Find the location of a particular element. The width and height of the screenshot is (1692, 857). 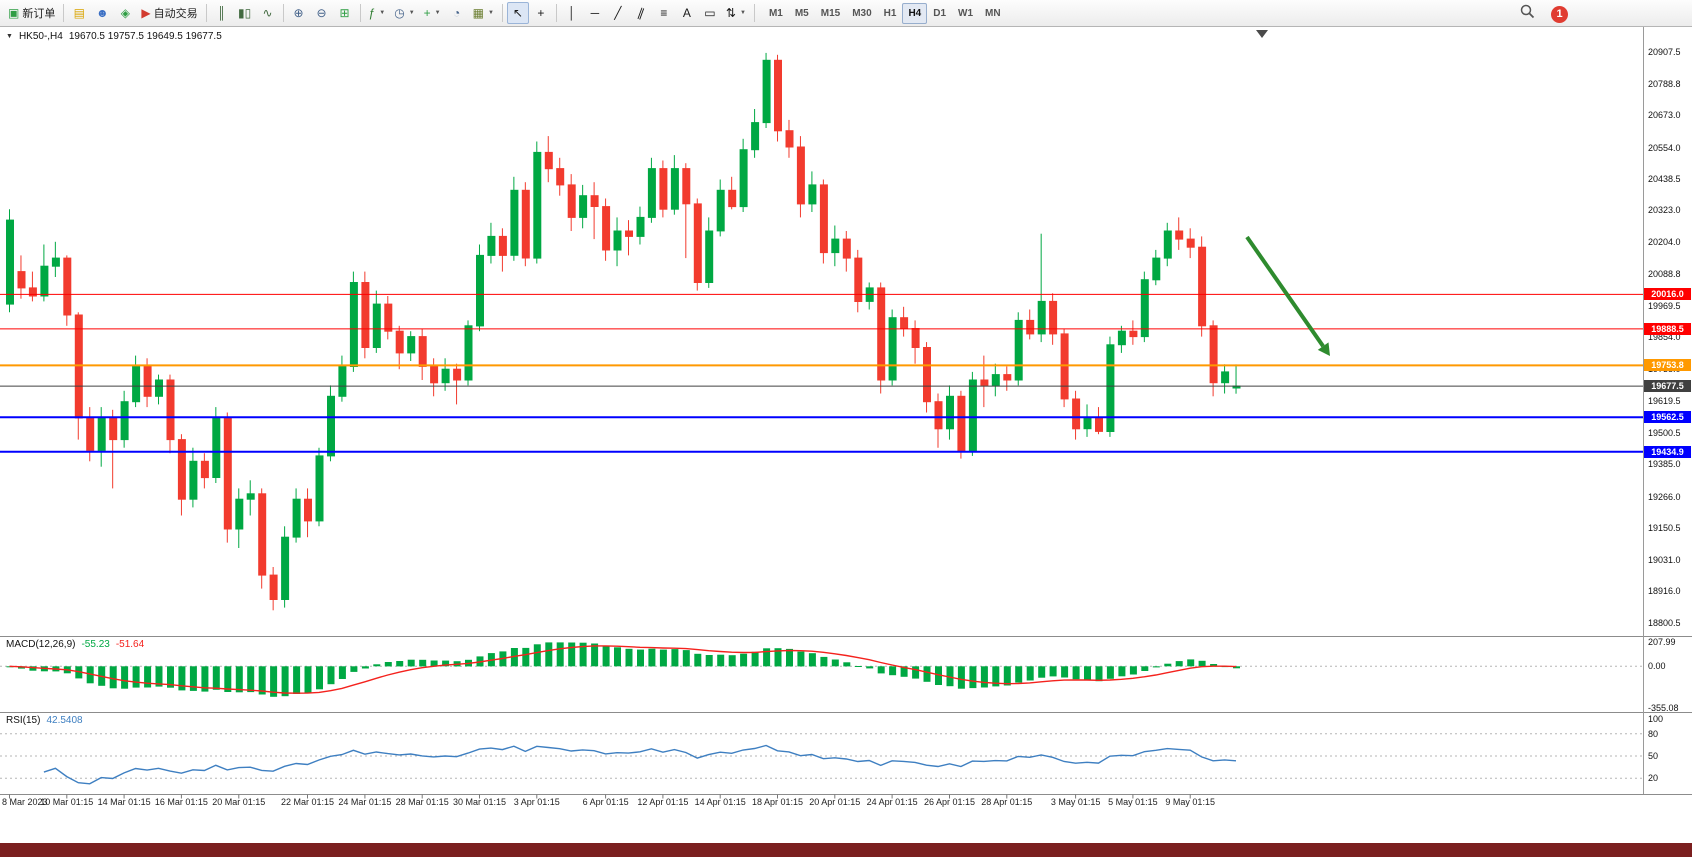

zoom-out-icon: ⊖ is located at coordinates (321, 13).